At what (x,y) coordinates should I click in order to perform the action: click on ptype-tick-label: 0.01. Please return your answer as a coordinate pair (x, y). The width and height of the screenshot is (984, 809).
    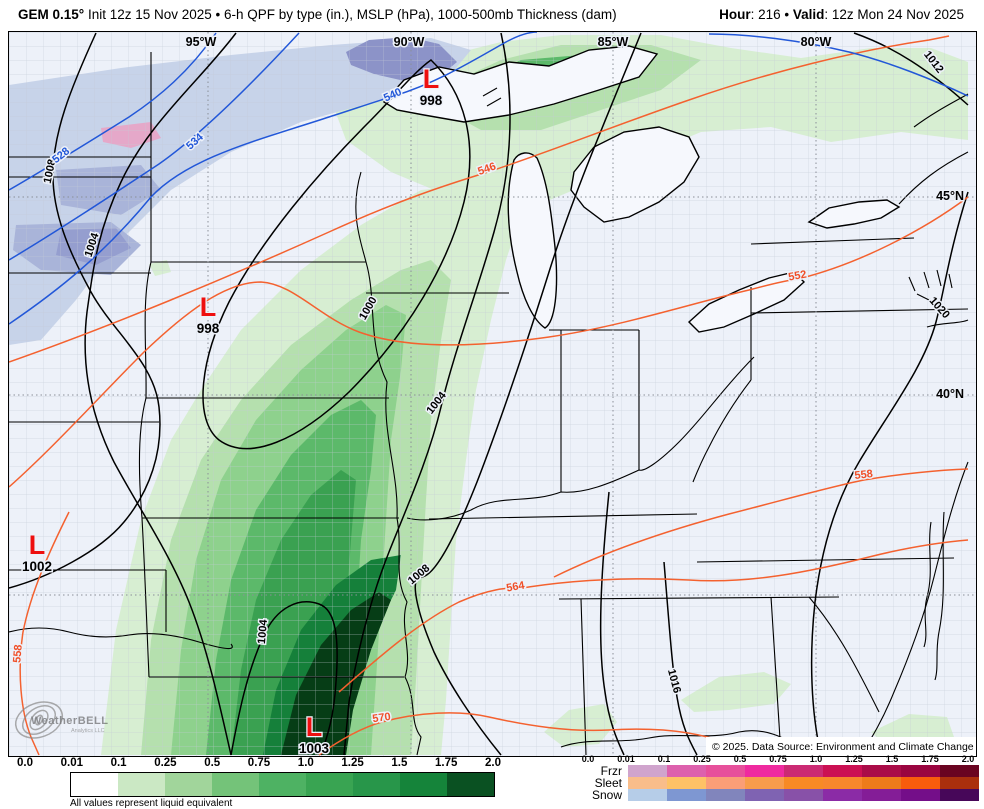
    Looking at the image, I should click on (626, 759).